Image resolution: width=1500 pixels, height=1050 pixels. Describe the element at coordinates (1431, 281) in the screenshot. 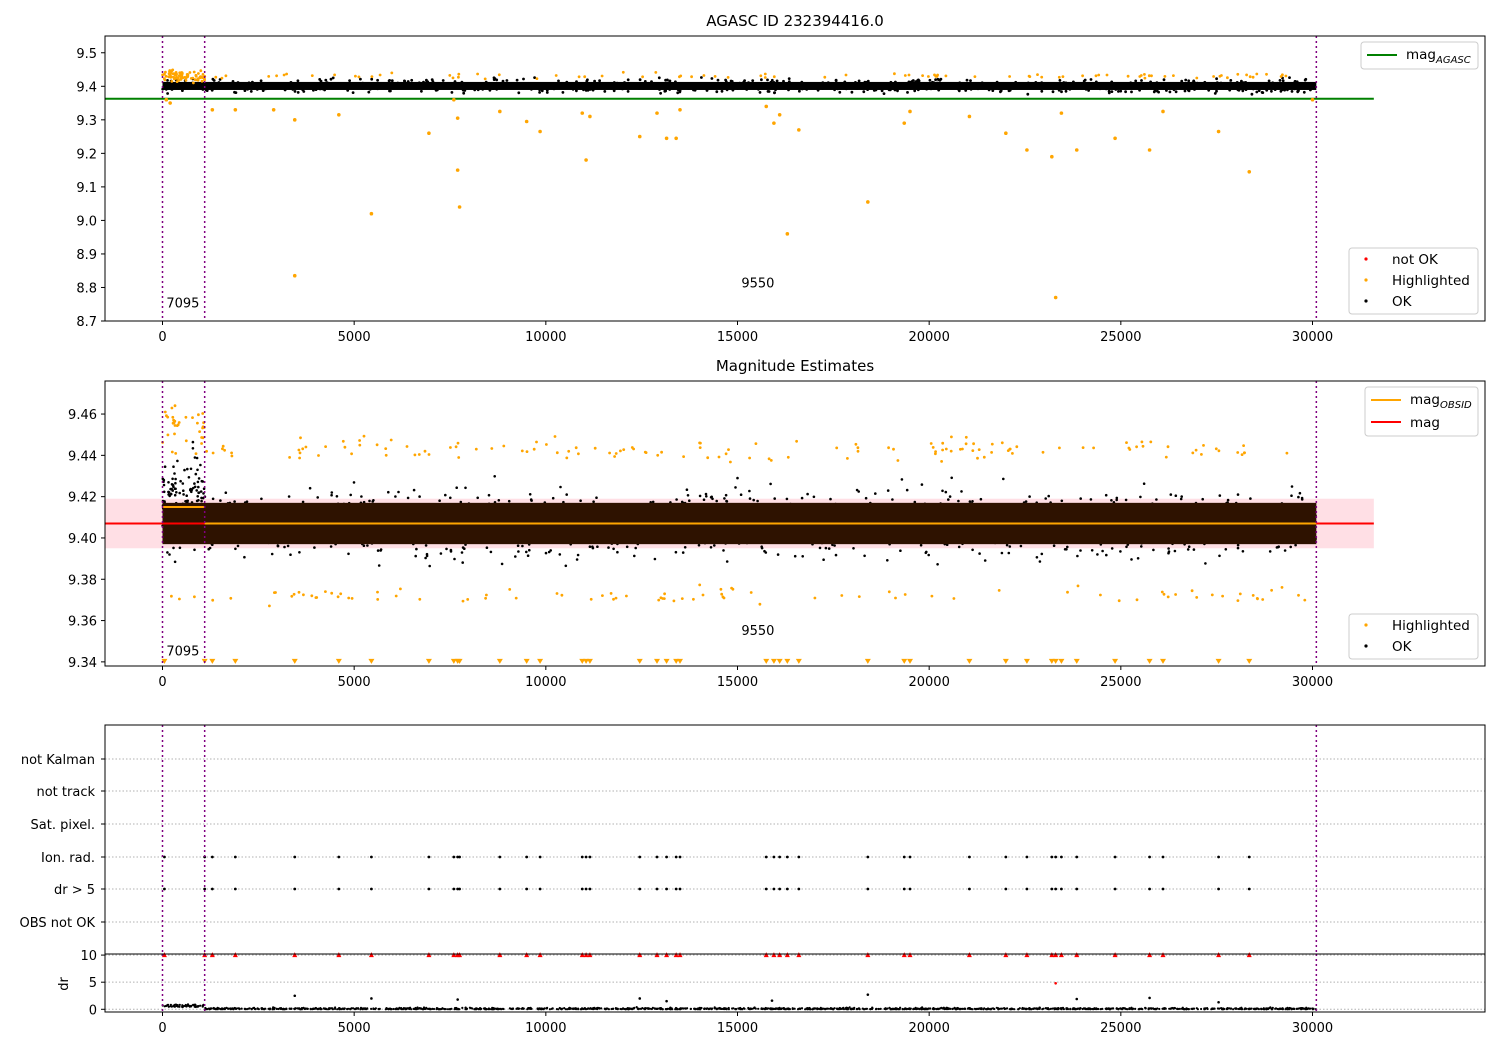

I see `legend-label-highlighted: Highlighted` at that location.